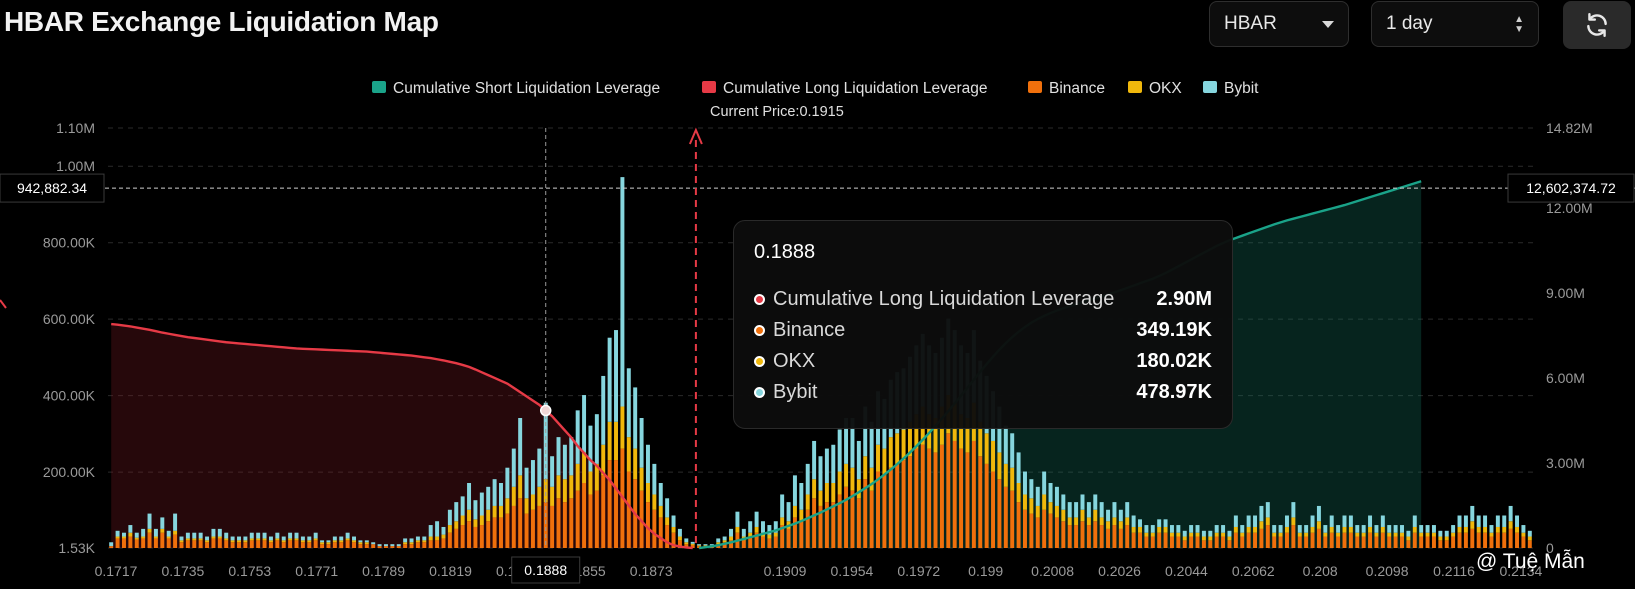 This screenshot has width=1635, height=589. I want to click on long-cumulative-line, so click(402, 436).